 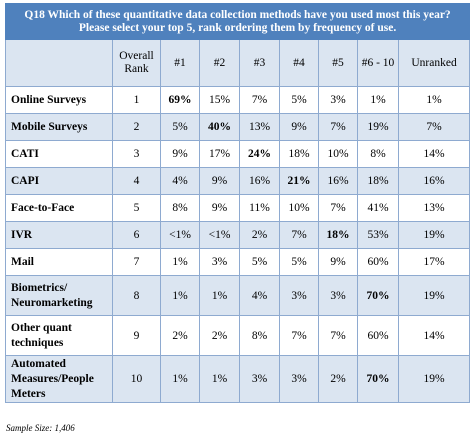 I want to click on table-row: Mobile Surveys 2 5% 40% 13% 9% 7% 19% 7%, so click(x=238, y=127).